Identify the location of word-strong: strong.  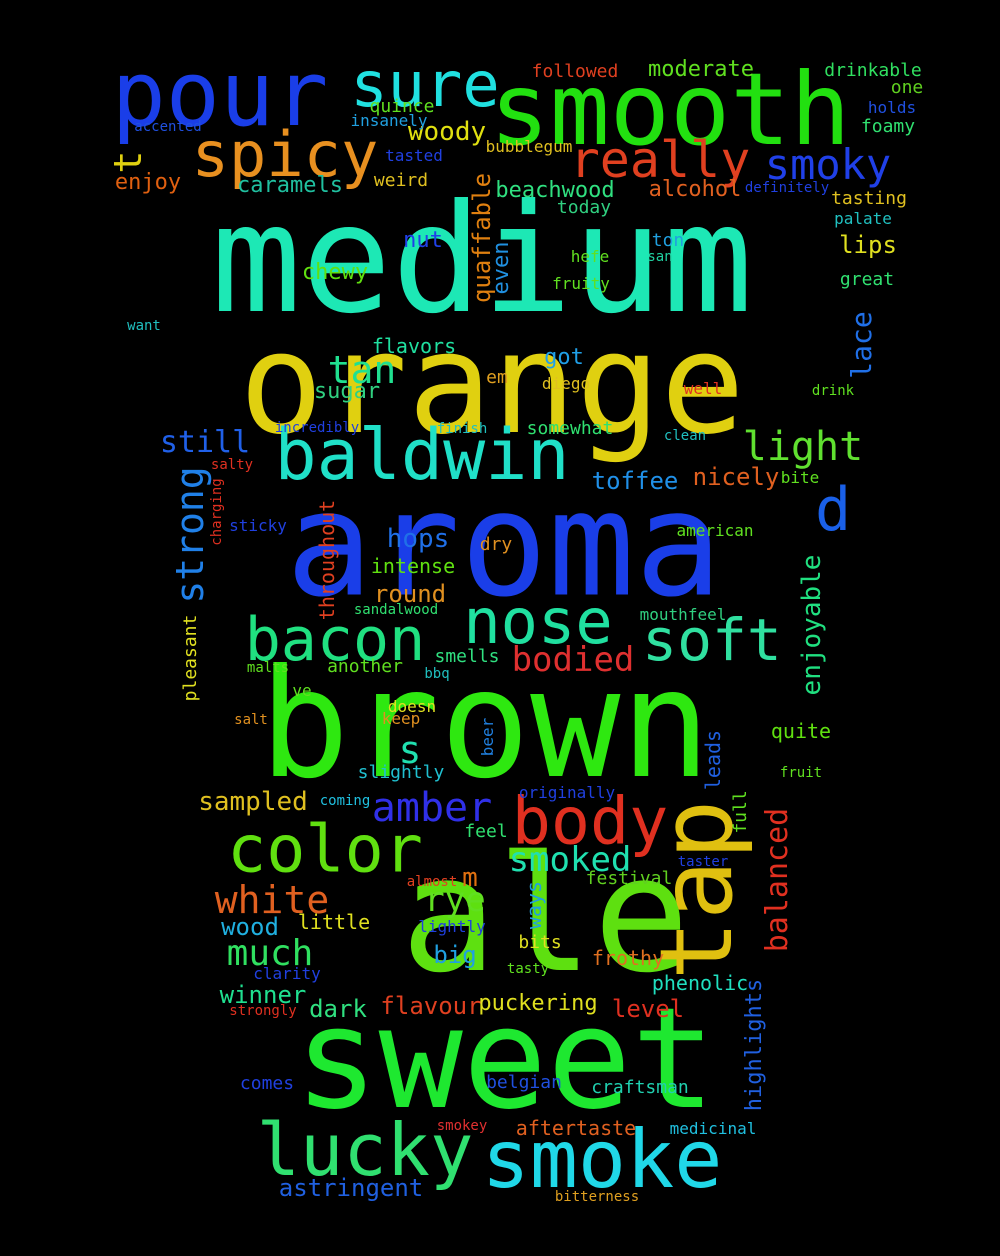
(190, 535).